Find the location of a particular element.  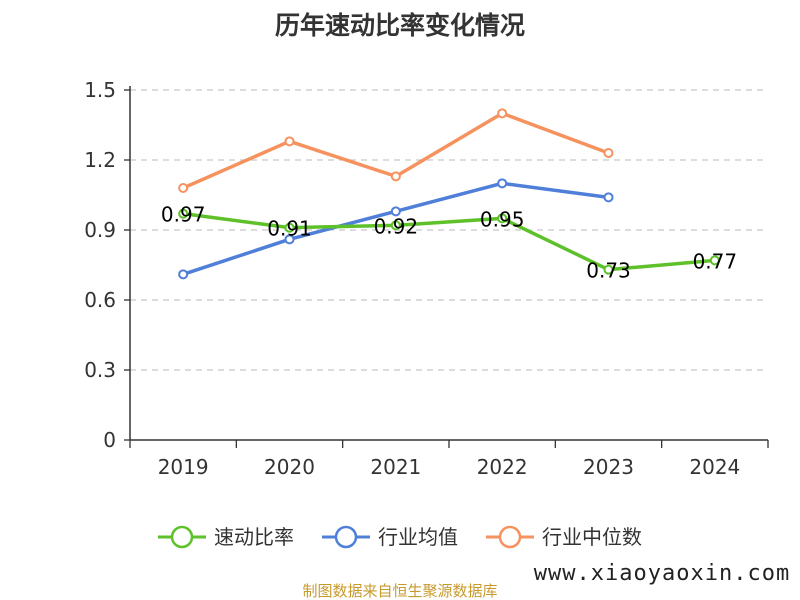

y-tick-label: 1.2 is located at coordinates (100, 160).